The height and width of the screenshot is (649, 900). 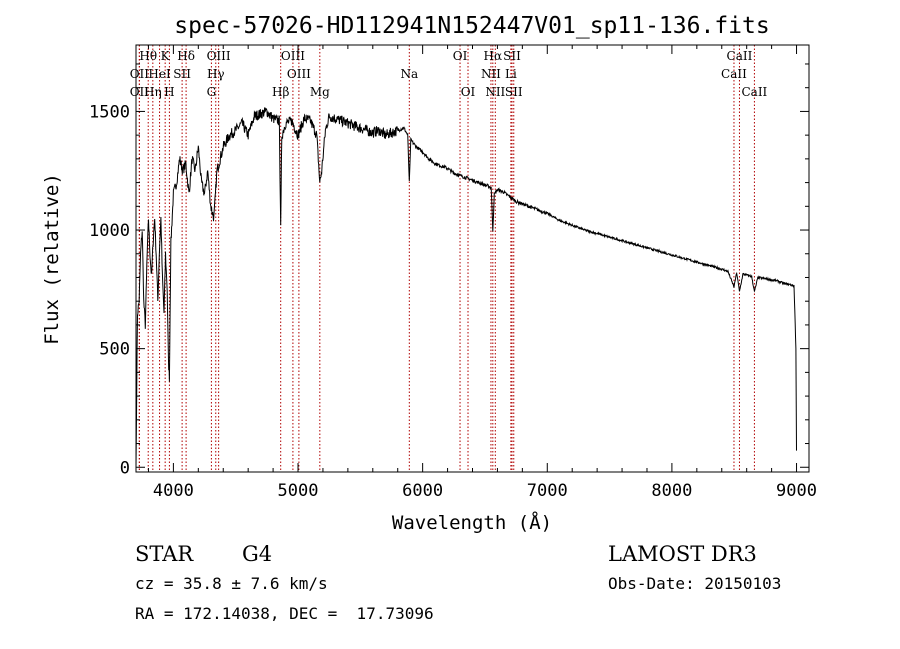 I want to click on x-tick-label: 4000, so click(x=173, y=491).